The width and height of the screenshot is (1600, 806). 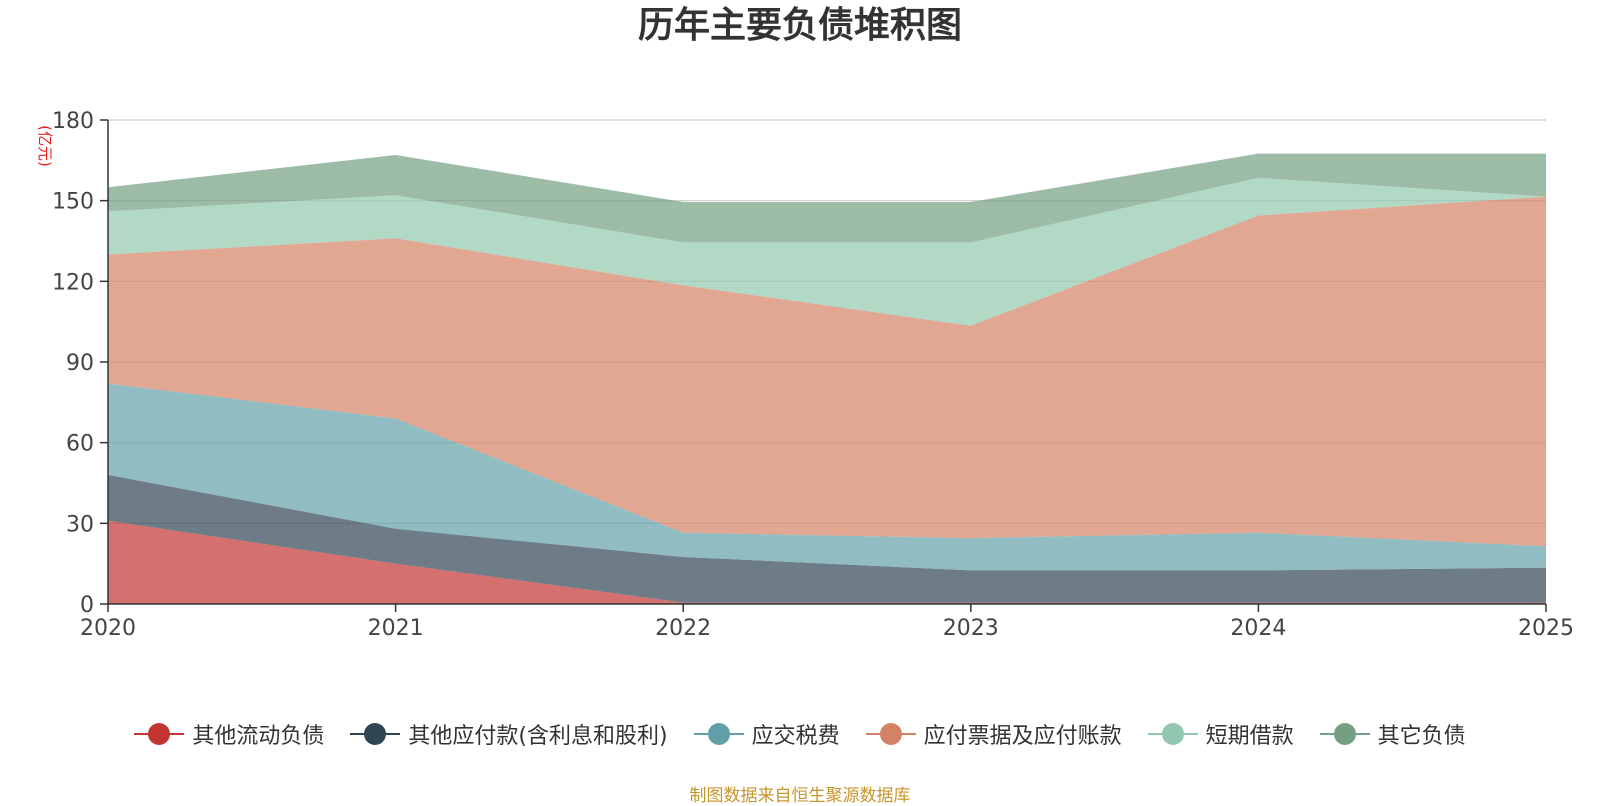 I want to click on y-tick-labels: 0 30 60 90 120 150 180, so click(x=80, y=363).